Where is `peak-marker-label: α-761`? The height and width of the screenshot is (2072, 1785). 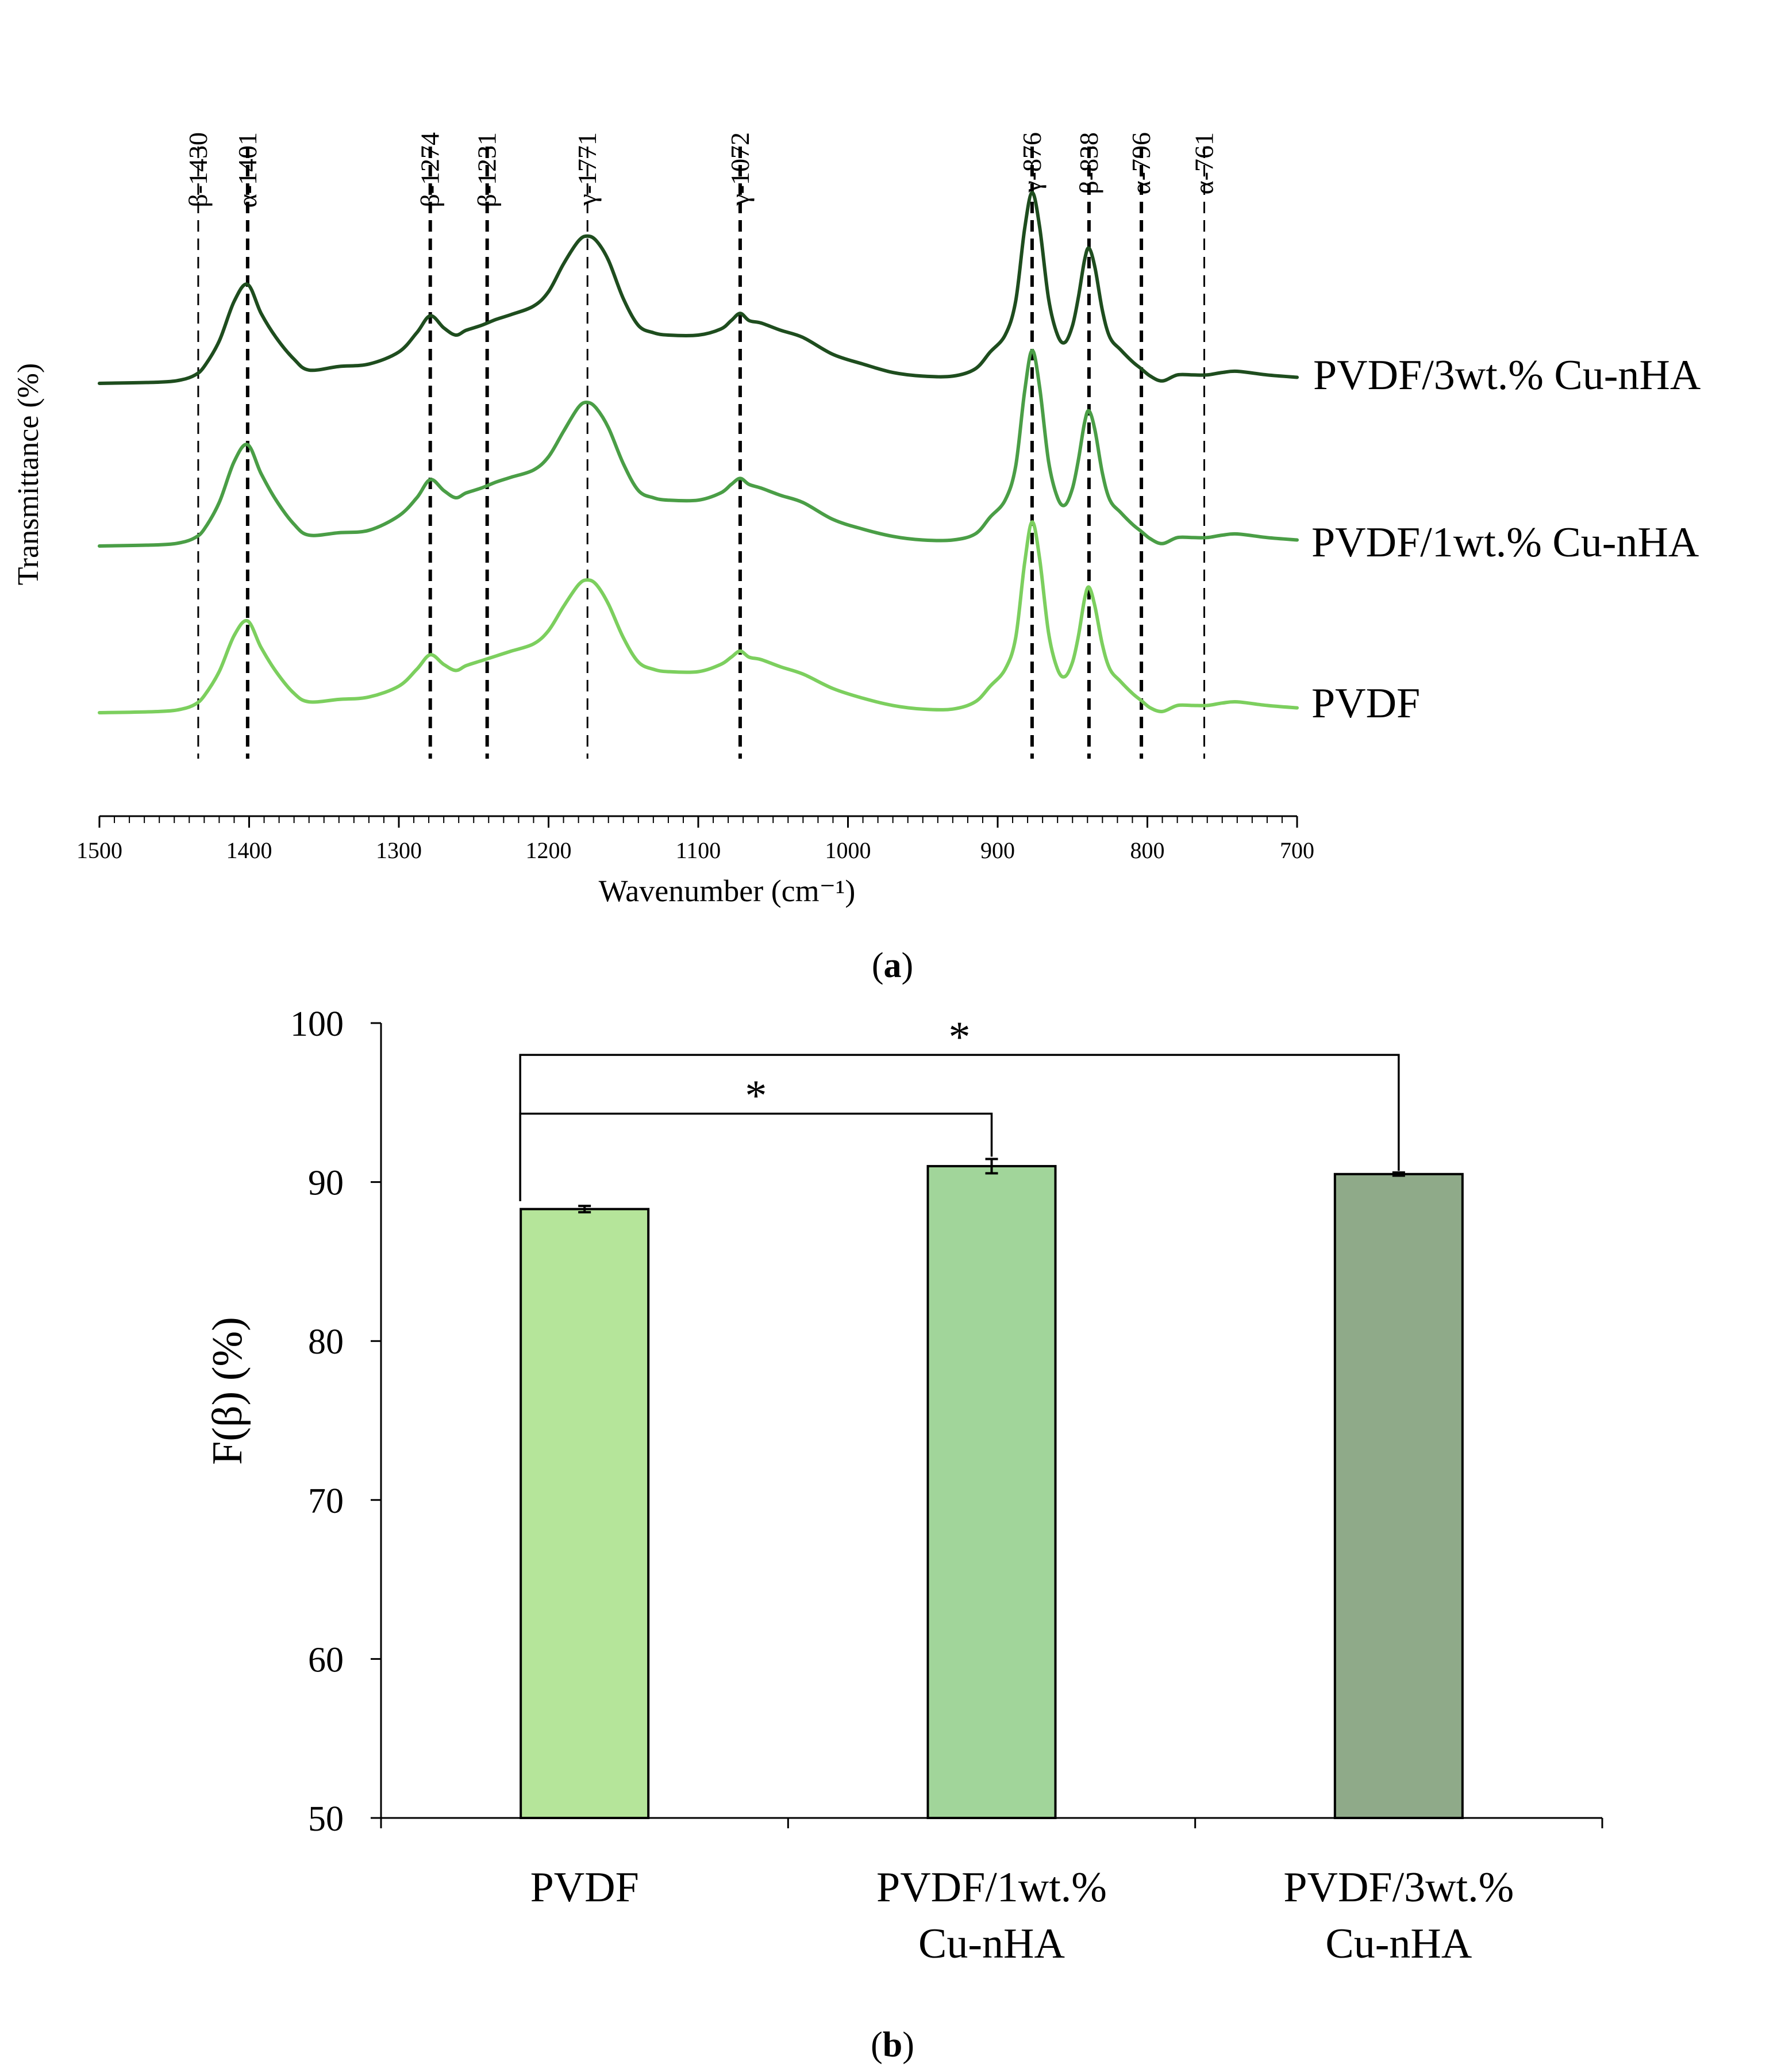 peak-marker-label: α-761 is located at coordinates (1203, 163).